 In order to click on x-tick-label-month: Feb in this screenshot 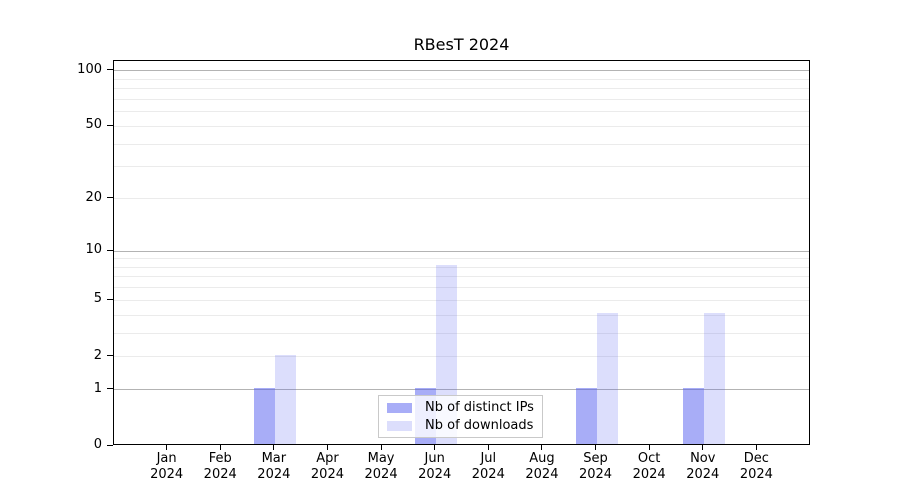, I will do `click(220, 458)`.